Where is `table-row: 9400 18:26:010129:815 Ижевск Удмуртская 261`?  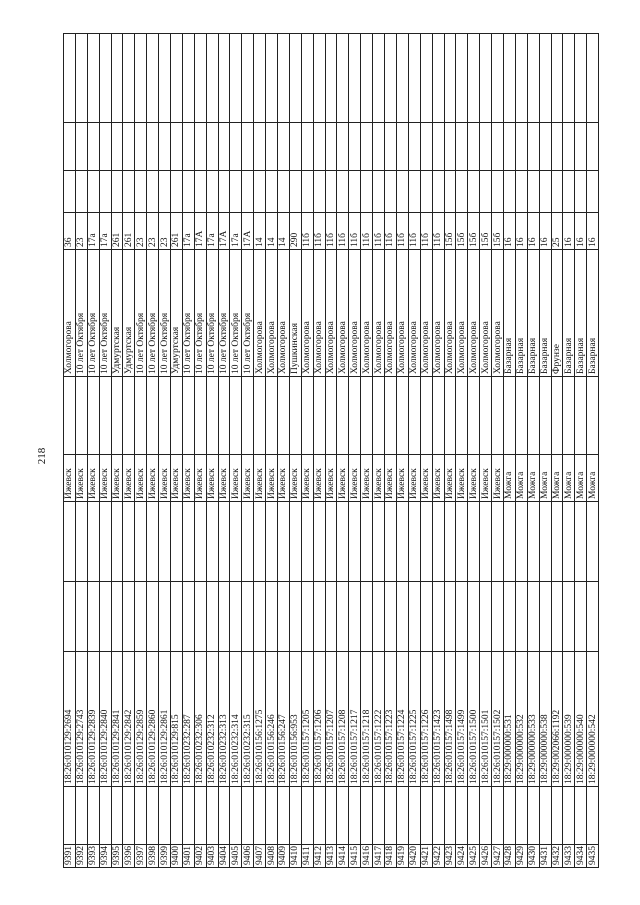
table-row: 9400 18:26:010129:815 Ижевск Удмуртская 261 is located at coordinates (176, 450).